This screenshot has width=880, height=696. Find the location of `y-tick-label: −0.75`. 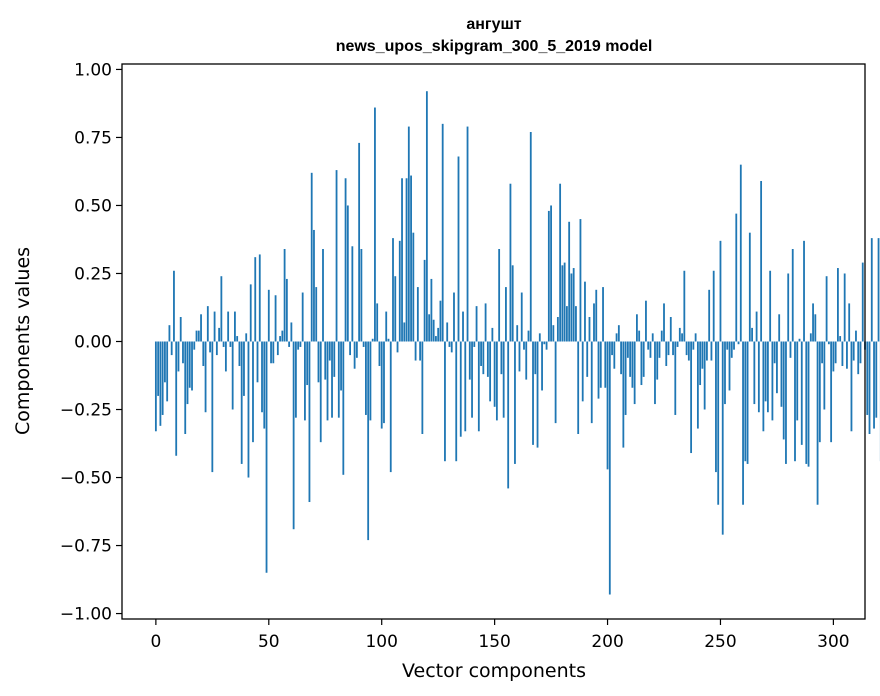

y-tick-label: −0.75 is located at coordinates (86, 547).